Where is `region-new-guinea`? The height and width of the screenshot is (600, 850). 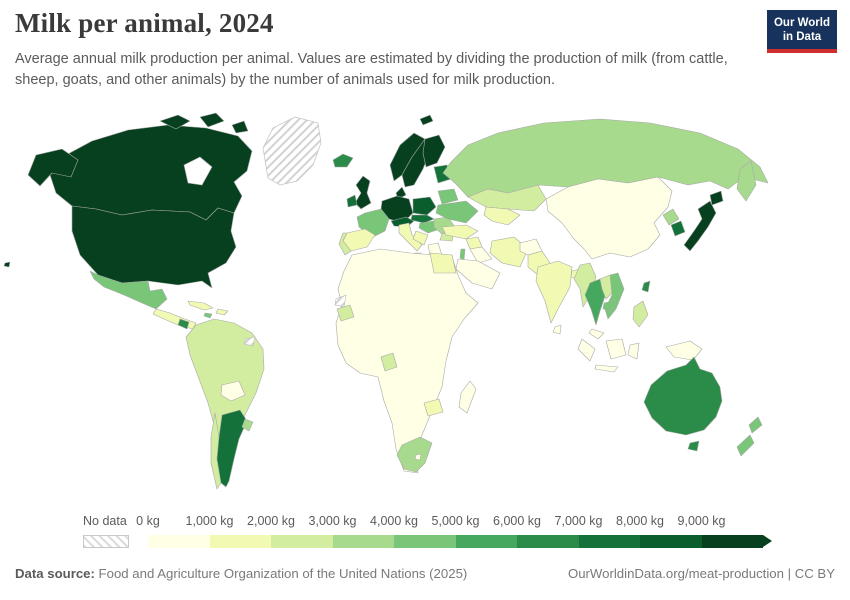 region-new-guinea is located at coordinates (684, 350).